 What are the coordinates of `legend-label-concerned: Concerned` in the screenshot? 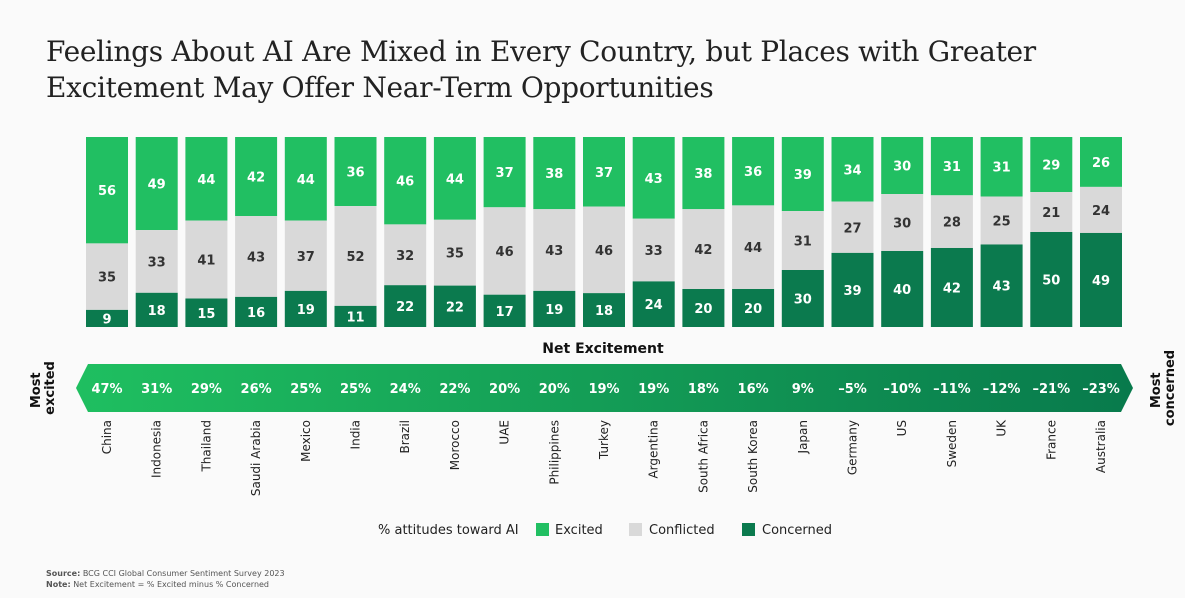 It's located at (797, 530).